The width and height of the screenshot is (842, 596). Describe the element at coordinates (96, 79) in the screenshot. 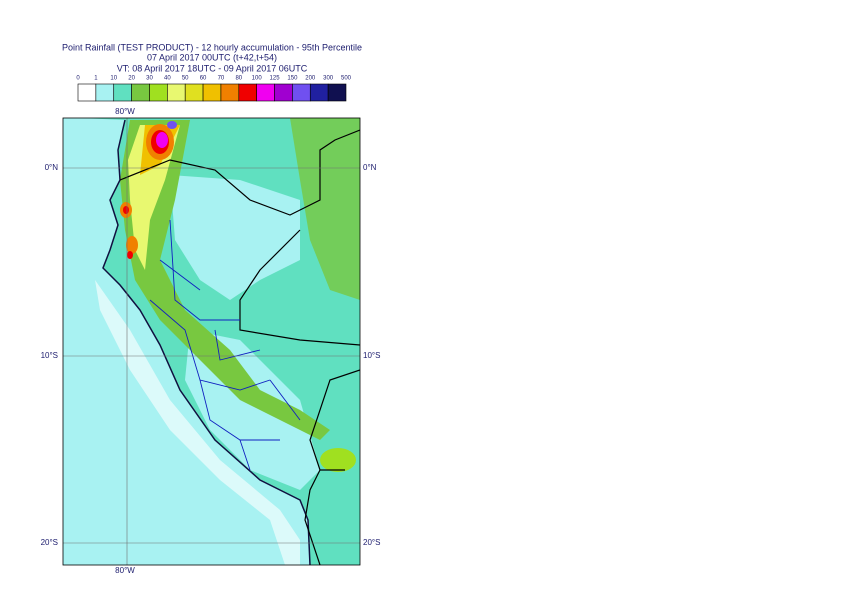

I see `legend-label: 1` at that location.